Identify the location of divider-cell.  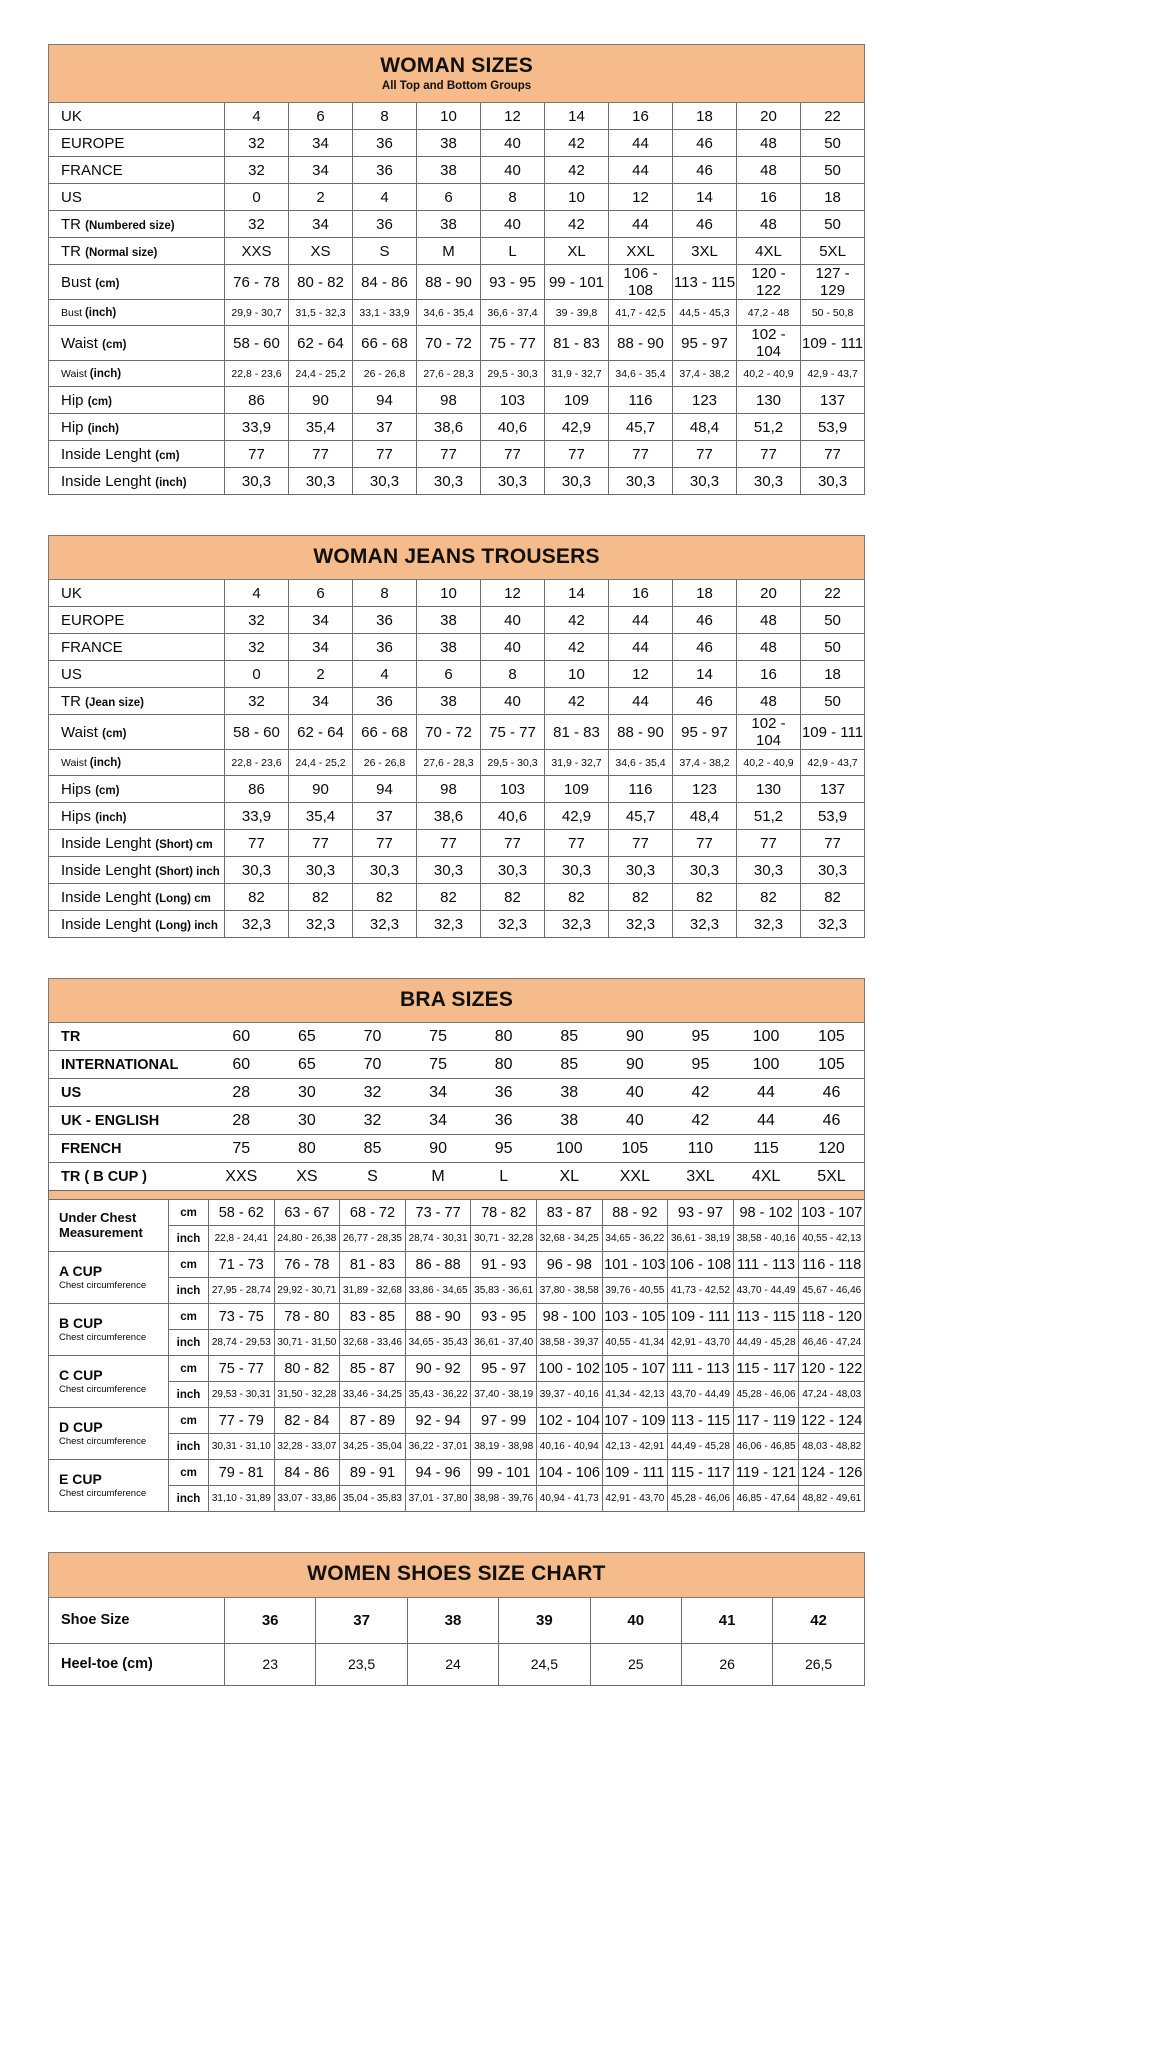
(438, 1195).